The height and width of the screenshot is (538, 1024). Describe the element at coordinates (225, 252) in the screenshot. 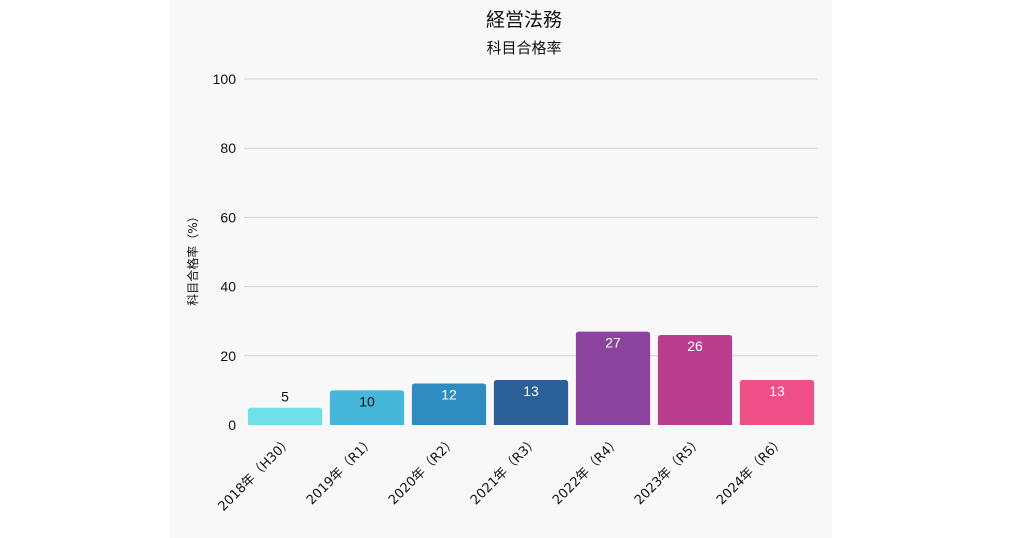

I see `y-axis-ticks: 0 20 40 60 80 100` at that location.